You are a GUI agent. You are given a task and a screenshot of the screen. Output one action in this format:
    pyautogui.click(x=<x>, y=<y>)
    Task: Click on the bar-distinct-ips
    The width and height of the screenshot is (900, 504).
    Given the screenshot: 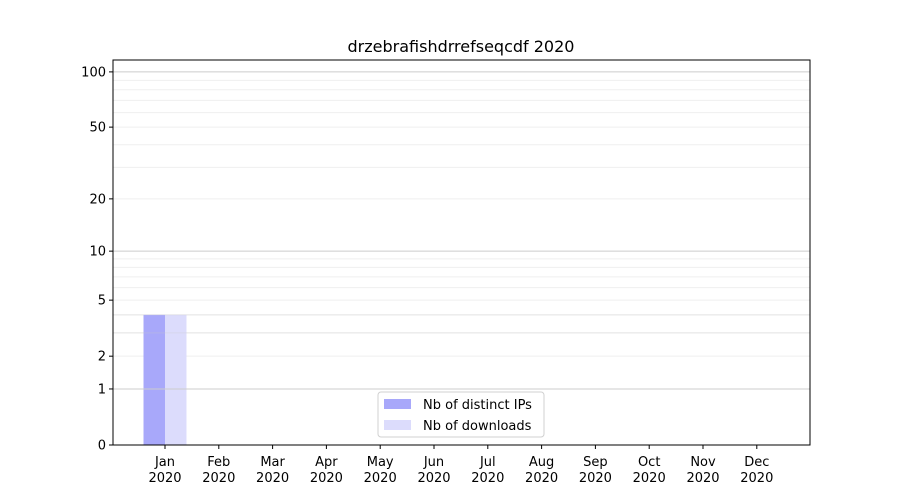 What is the action you would take?
    pyautogui.click(x=154, y=379)
    